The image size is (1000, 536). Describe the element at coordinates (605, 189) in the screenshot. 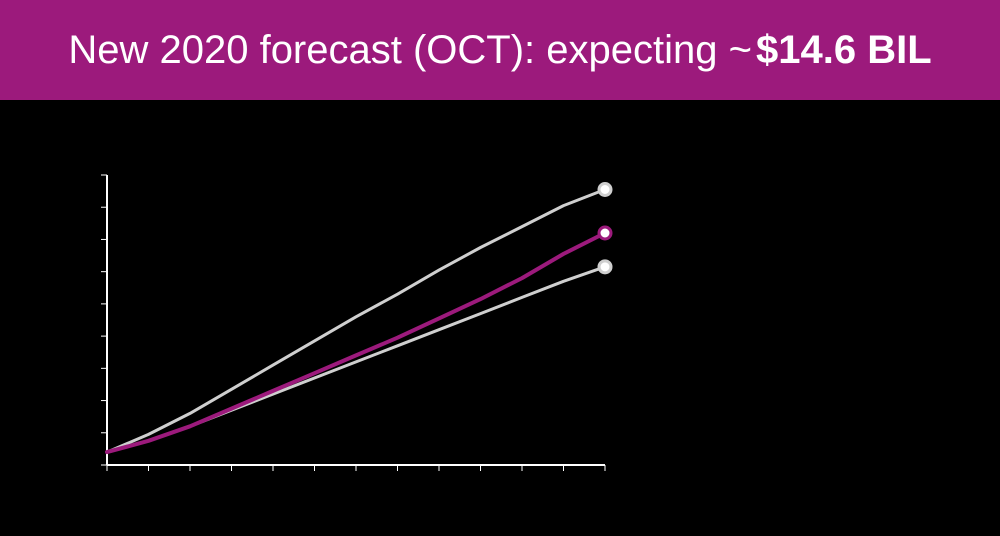

I see `series-endpoint-upper` at that location.